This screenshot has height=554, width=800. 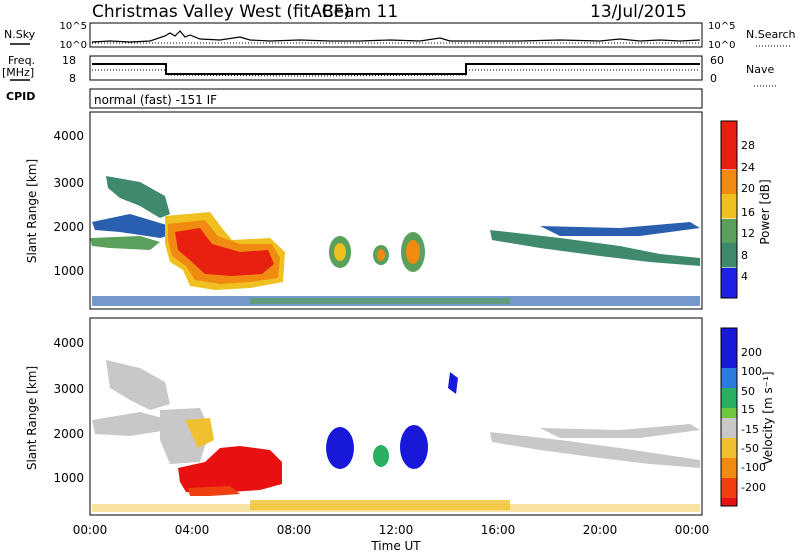 What do you see at coordinates (155, 100) in the screenshot?
I see `cpid-text: normal (fast) -151 IF` at bounding box center [155, 100].